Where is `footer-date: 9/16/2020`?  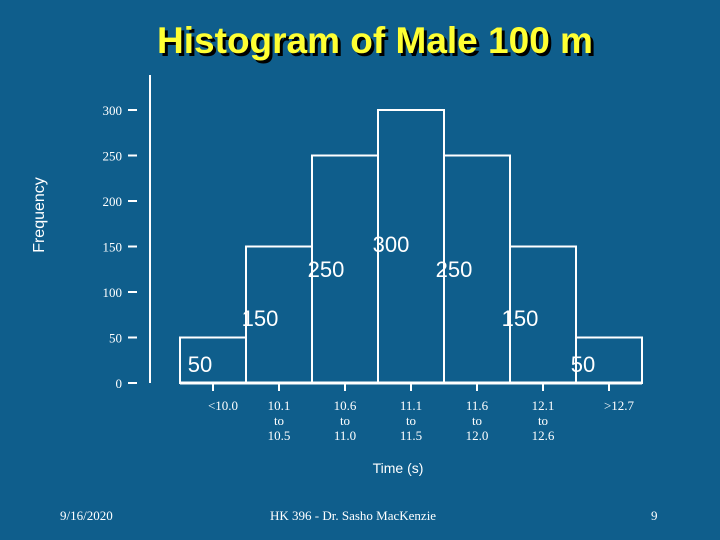
footer-date: 9/16/2020 is located at coordinates (86, 515).